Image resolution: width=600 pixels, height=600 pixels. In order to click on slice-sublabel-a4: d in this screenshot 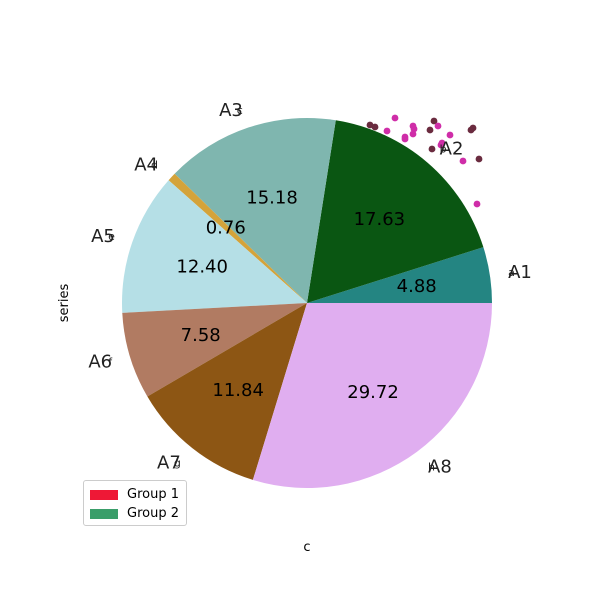, I will do `click(154, 164)`.